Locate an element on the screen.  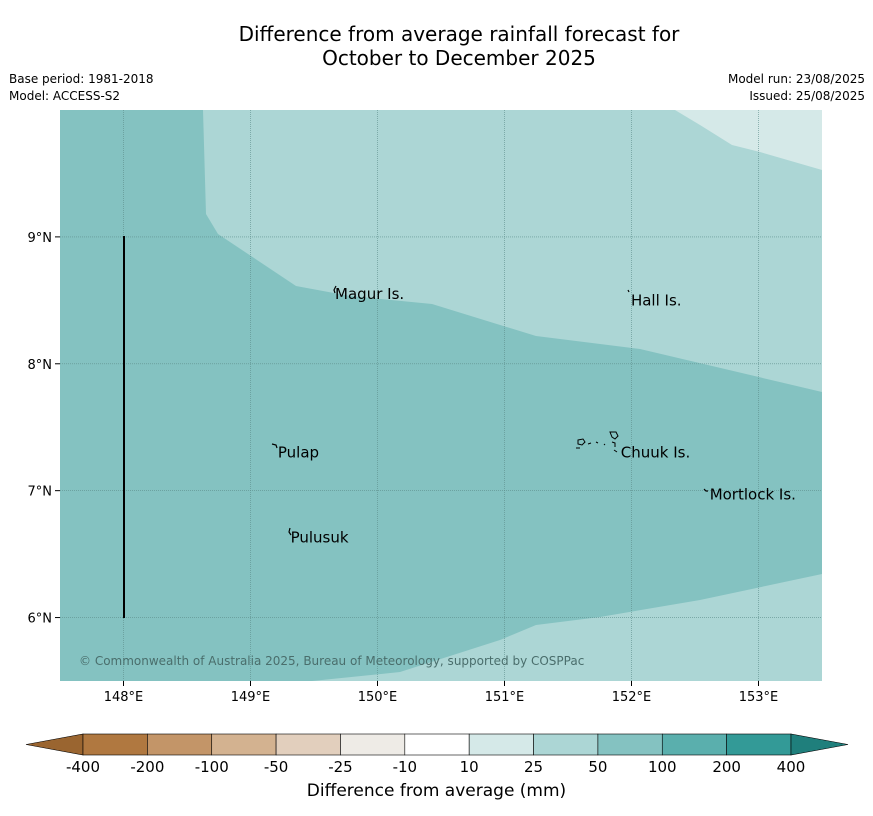
x-tick-label: 149°E is located at coordinates (251, 697).